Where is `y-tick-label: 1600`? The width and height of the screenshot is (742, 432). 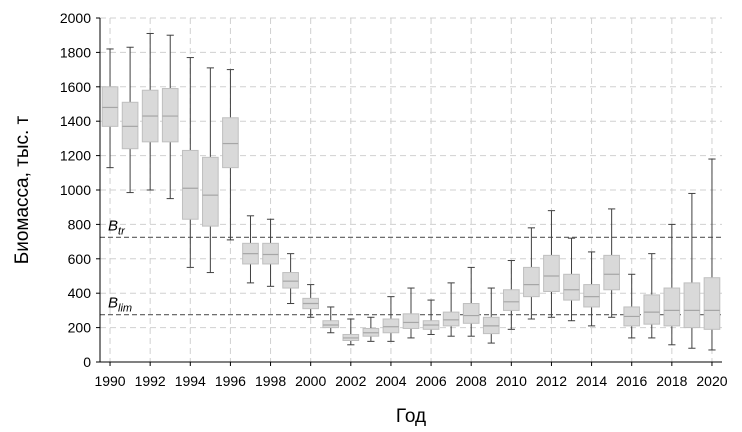
y-tick-label: 1600 is located at coordinates (75, 87).